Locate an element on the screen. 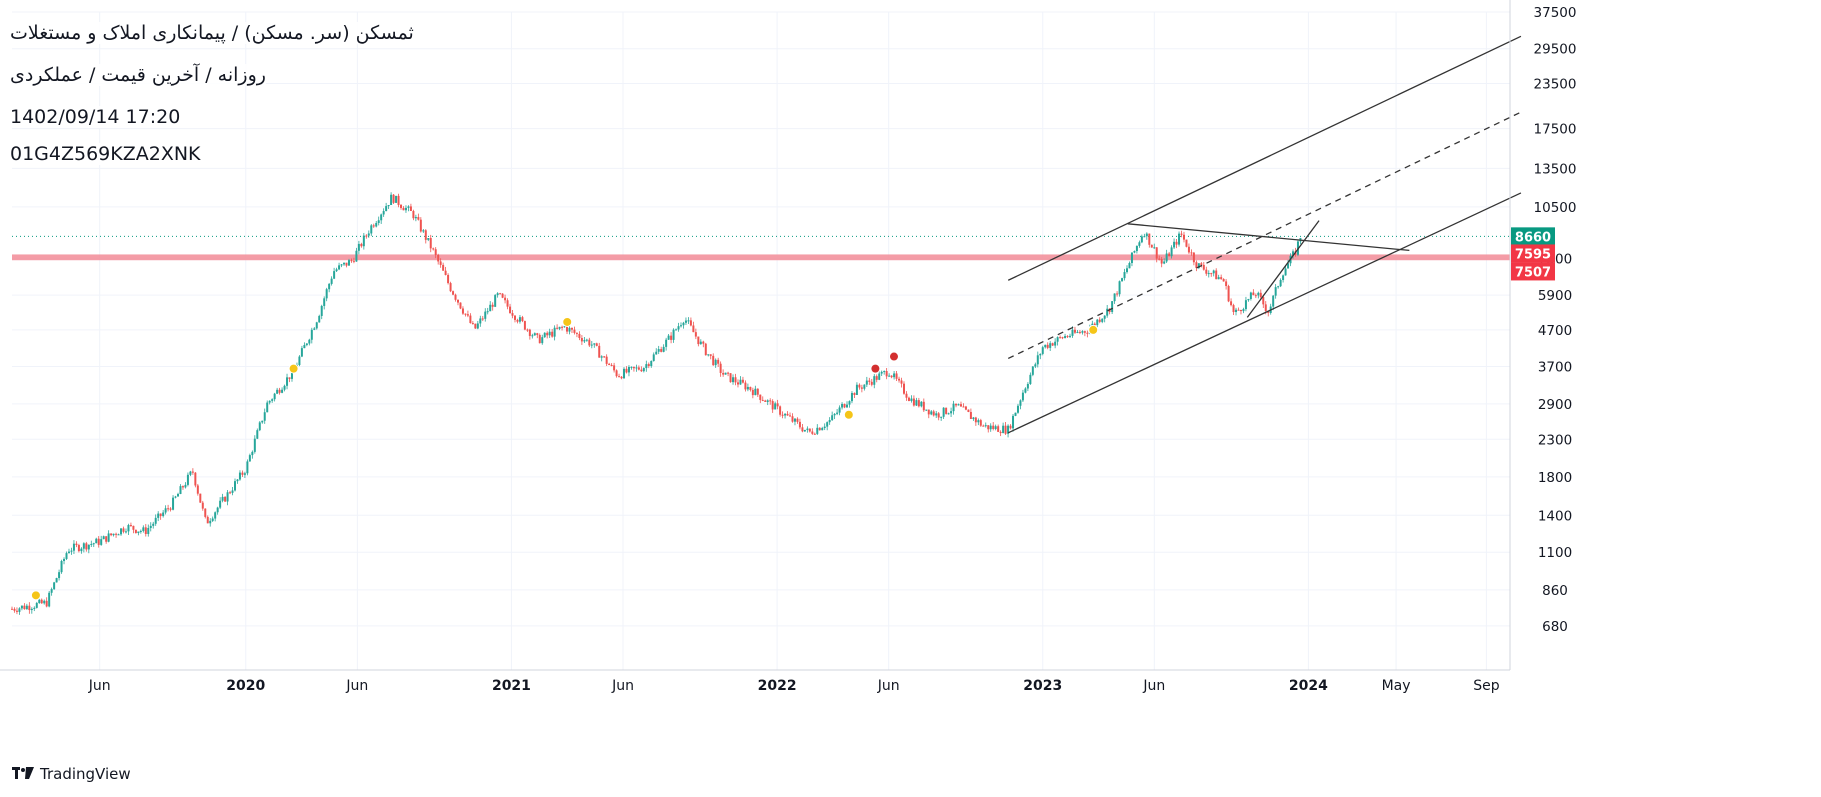 This screenshot has width=1821, height=797. steep-support-line is located at coordinates (1283, 269).